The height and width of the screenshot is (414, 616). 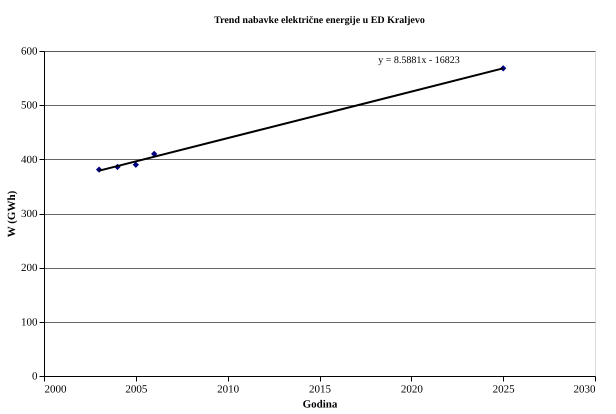 I want to click on y-axis-title: W (GWh), so click(x=12, y=214).